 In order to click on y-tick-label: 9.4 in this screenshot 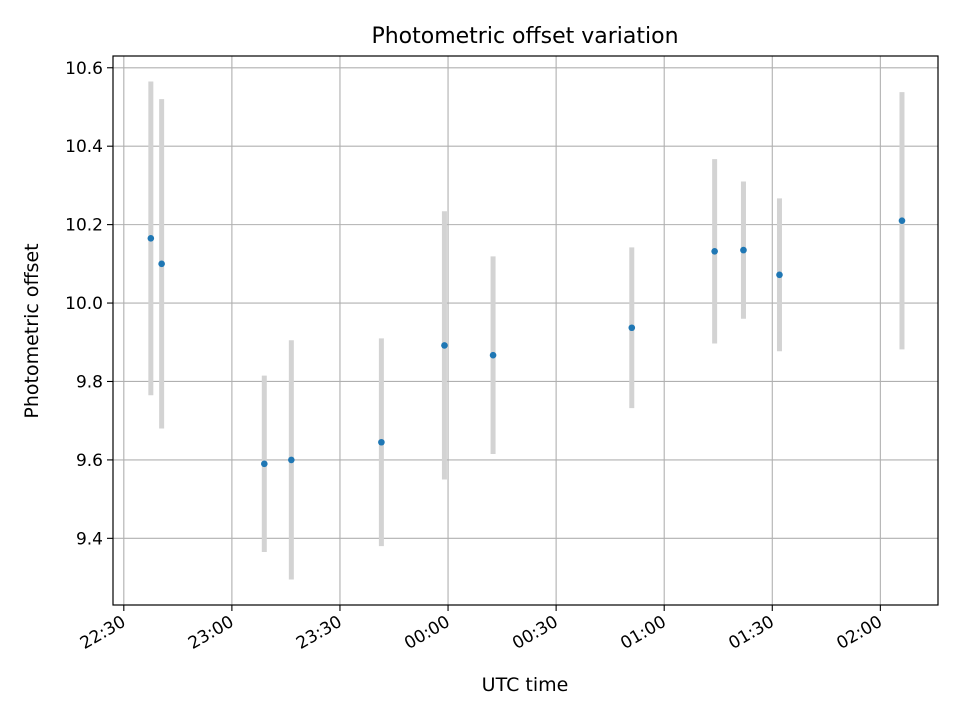, I will do `click(89, 539)`.